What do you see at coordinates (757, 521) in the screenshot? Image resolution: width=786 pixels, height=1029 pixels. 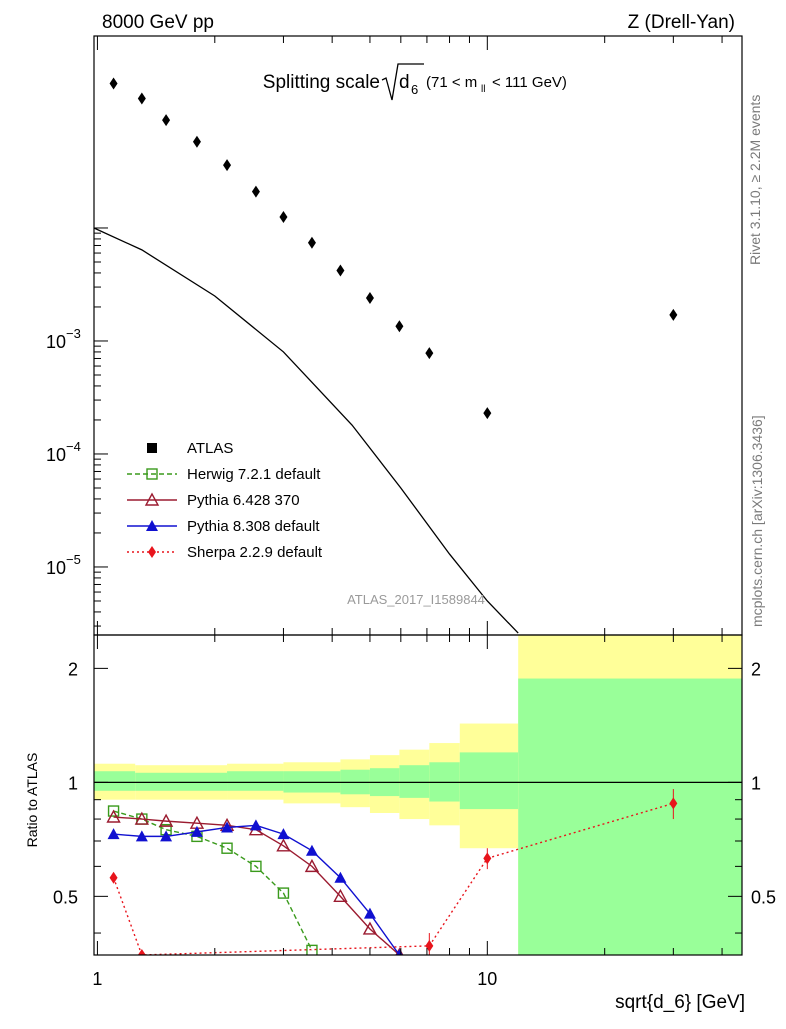 I see `mcplots-label: mcplots.cern.ch [arXiv:1306.3436]` at bounding box center [757, 521].